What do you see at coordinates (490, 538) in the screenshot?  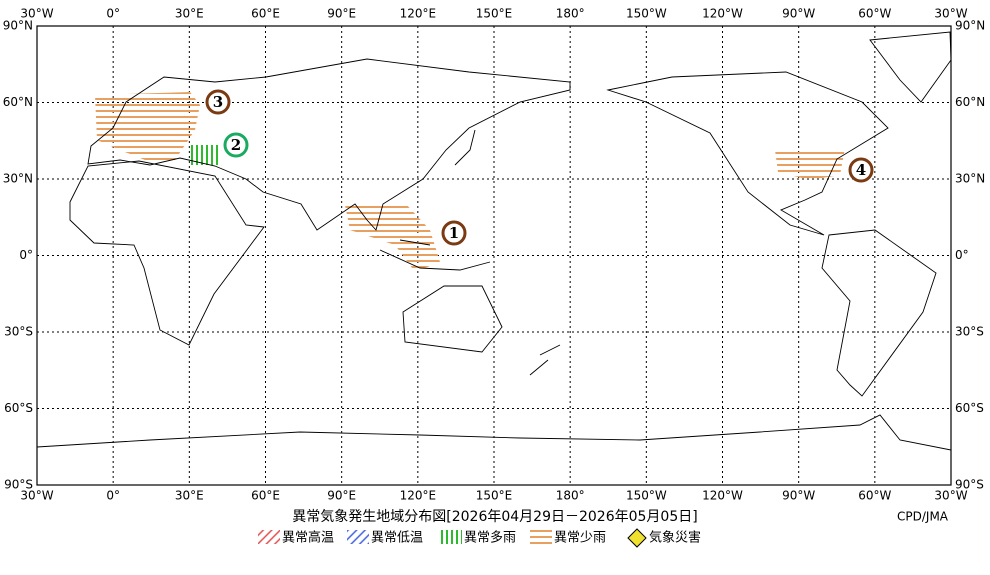 I see `legend-label: 異常多雨` at bounding box center [490, 538].